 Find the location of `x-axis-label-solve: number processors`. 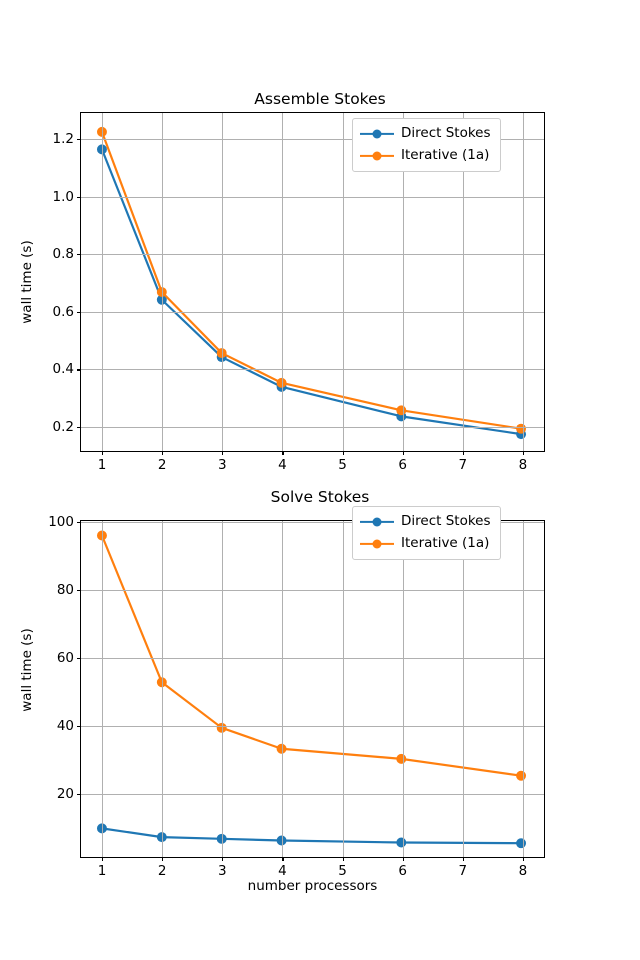

x-axis-label-solve: number processors is located at coordinates (312, 886).